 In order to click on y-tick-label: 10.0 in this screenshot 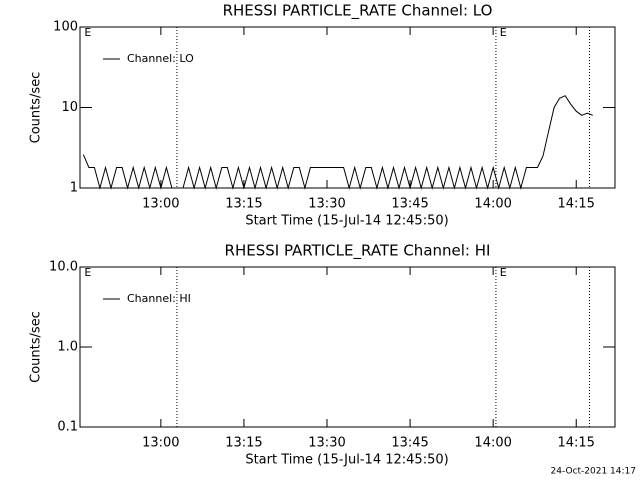, I will do `click(63, 267)`.